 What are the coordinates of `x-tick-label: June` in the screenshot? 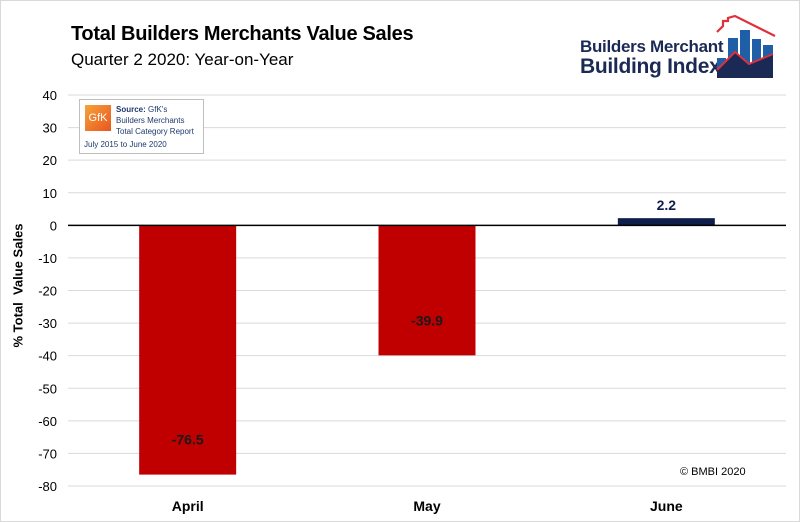 It's located at (666, 506).